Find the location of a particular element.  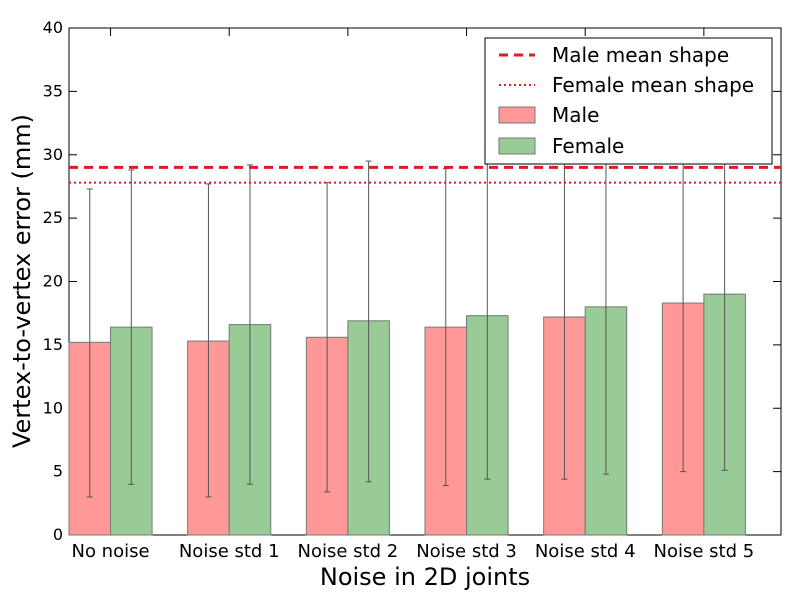

legend-female-mean-label: Female mean shape is located at coordinates (653, 85).